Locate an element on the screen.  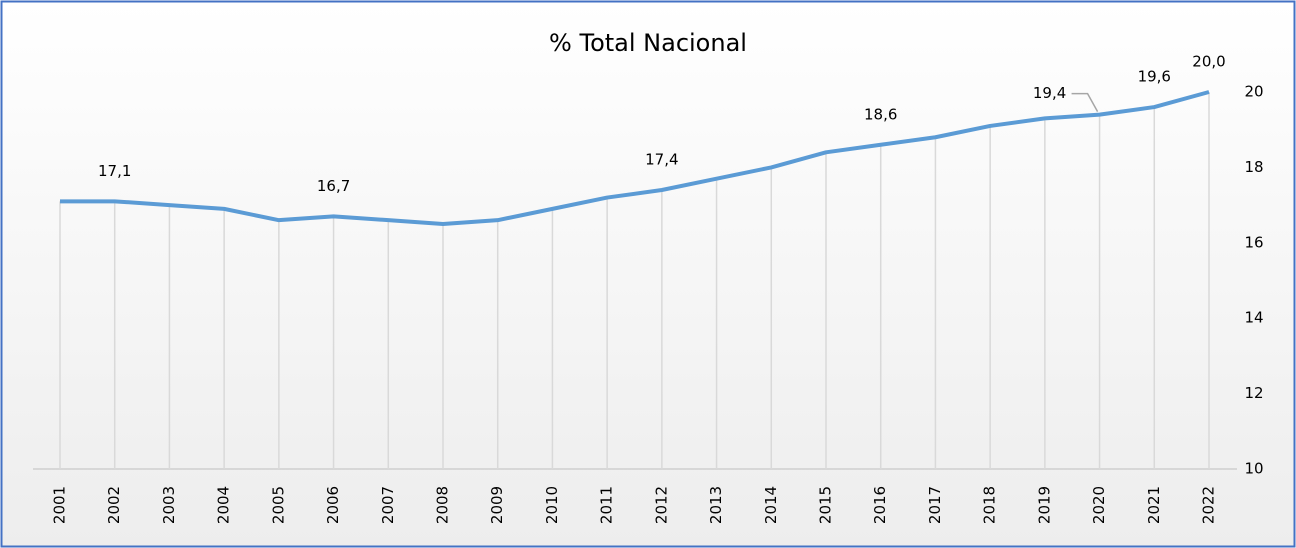
x-tick-label: 2002 is located at coordinates (114, 505).